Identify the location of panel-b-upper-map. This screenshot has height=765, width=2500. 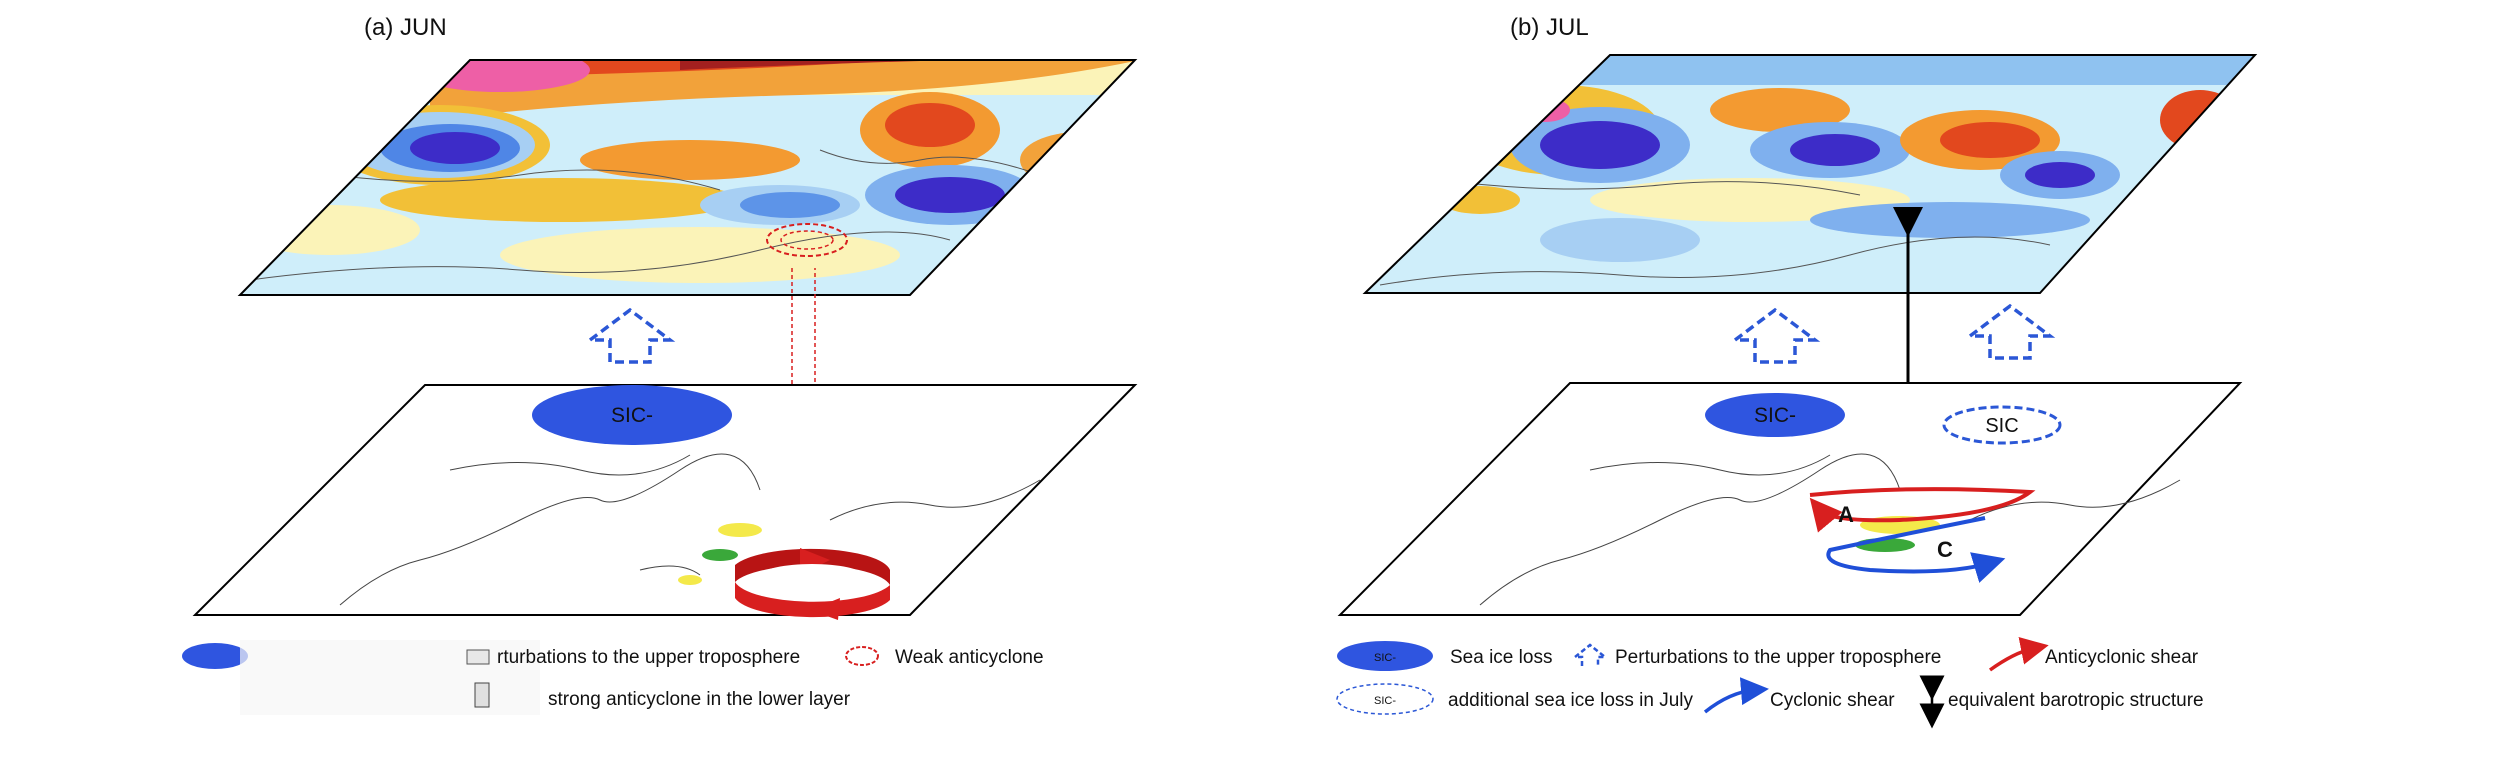
(1810, 174).